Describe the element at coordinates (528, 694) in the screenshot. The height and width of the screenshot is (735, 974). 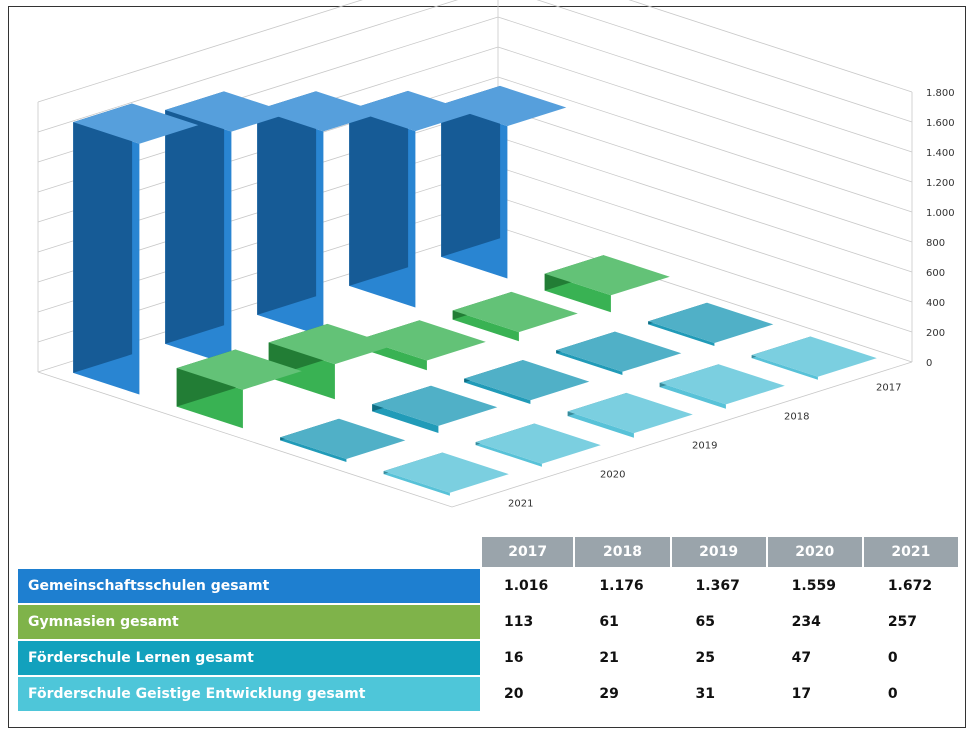
I see `table-cell: 20` at that location.